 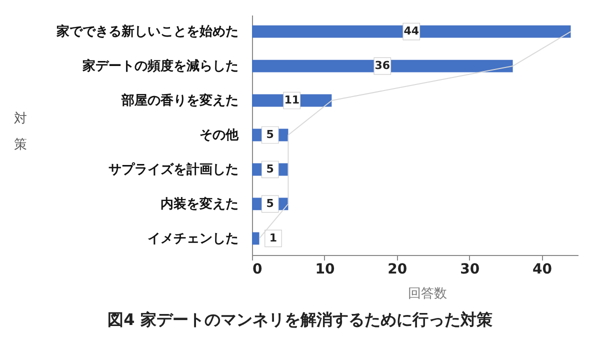 I want to click on data-label: 11, so click(x=292, y=100).